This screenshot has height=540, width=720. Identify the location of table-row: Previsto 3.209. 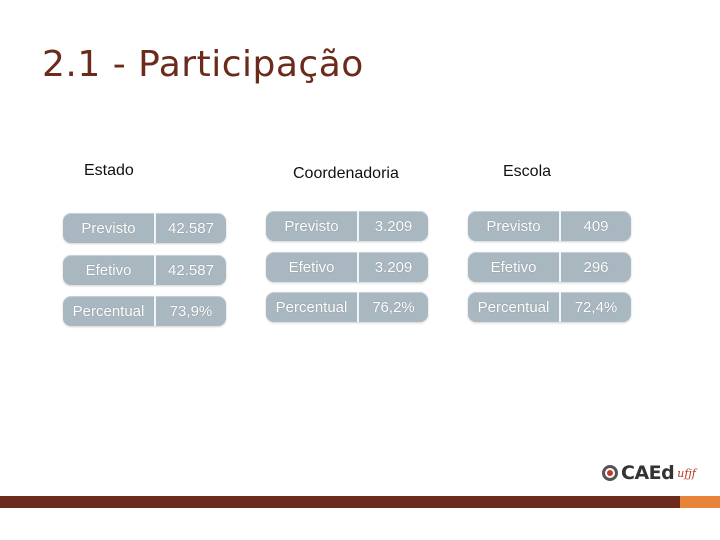
(347, 226).